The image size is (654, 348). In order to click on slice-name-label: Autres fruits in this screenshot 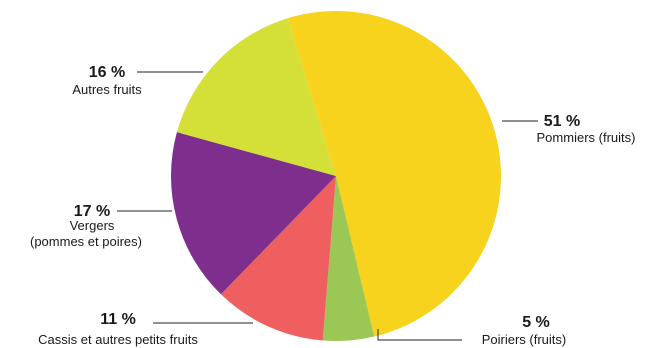, I will do `click(107, 89)`.